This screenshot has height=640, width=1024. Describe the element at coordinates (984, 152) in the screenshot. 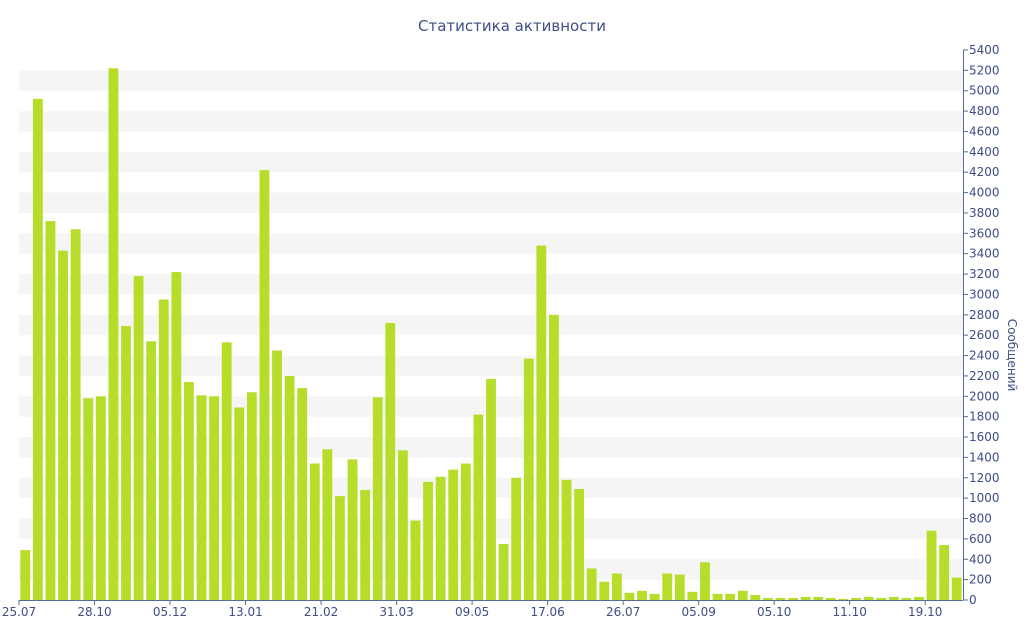

I see `y-tick-label: 4400` at that location.